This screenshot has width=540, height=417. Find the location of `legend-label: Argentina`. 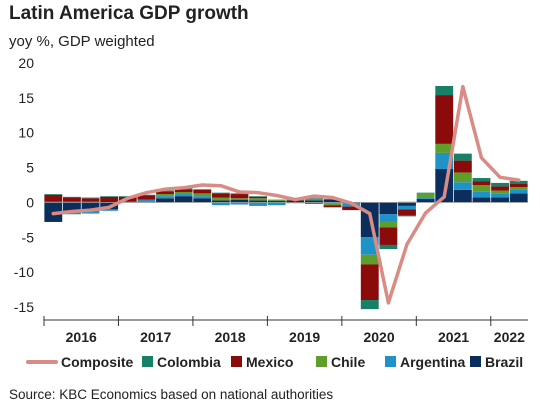

legend-label: Argentina is located at coordinates (433, 362).